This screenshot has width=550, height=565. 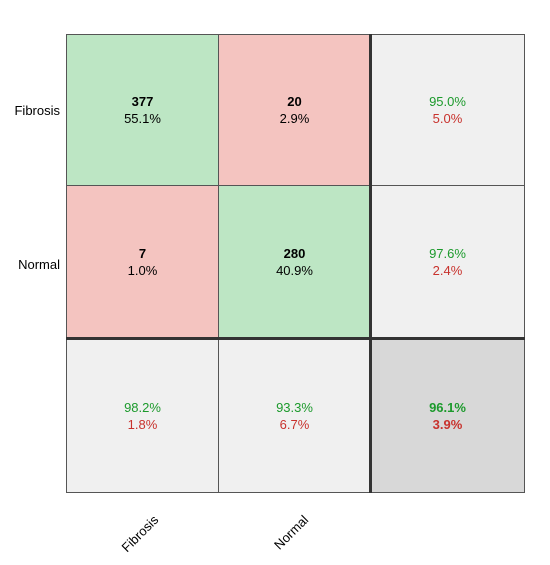 What do you see at coordinates (142, 262) in the screenshot?
I see `cell-normal-fibrosis: 7 1.0%` at bounding box center [142, 262].